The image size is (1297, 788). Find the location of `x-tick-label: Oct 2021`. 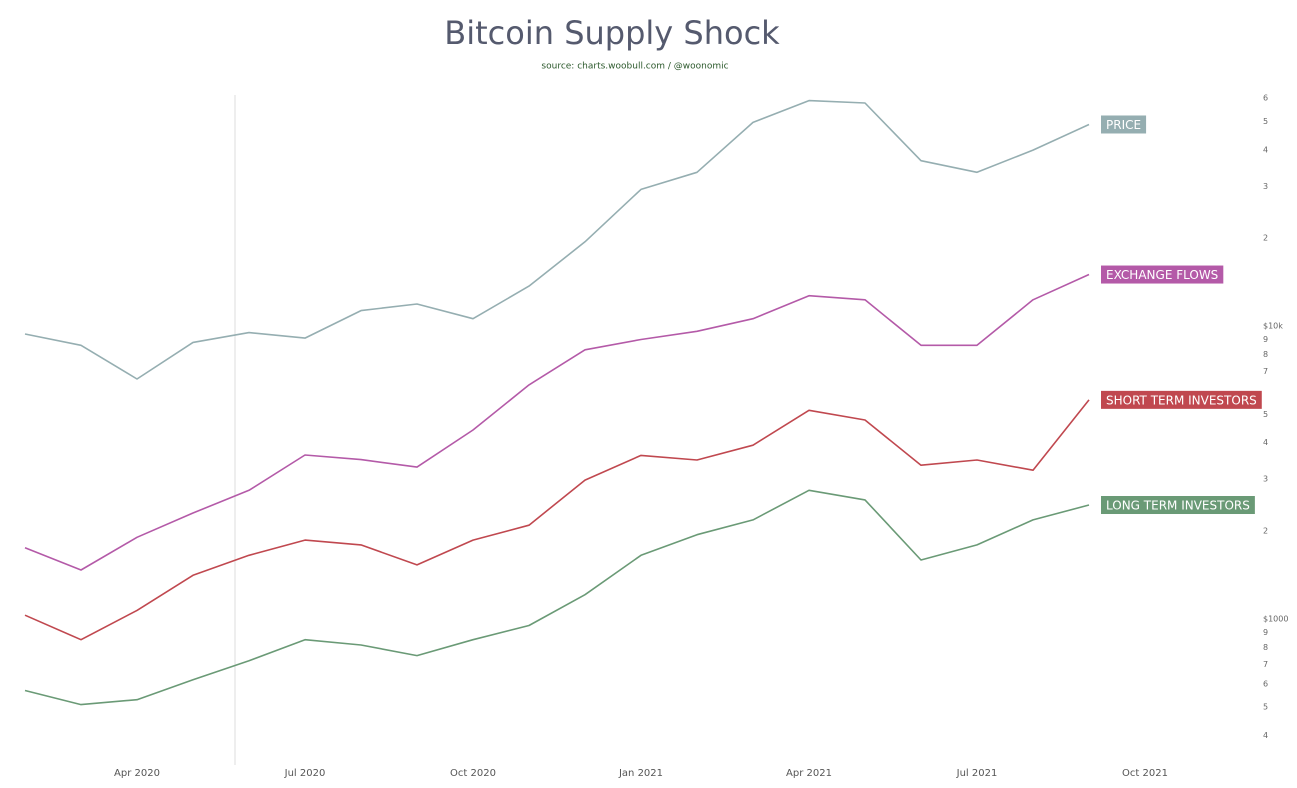

x-tick-label: Oct 2021 is located at coordinates (1145, 773).